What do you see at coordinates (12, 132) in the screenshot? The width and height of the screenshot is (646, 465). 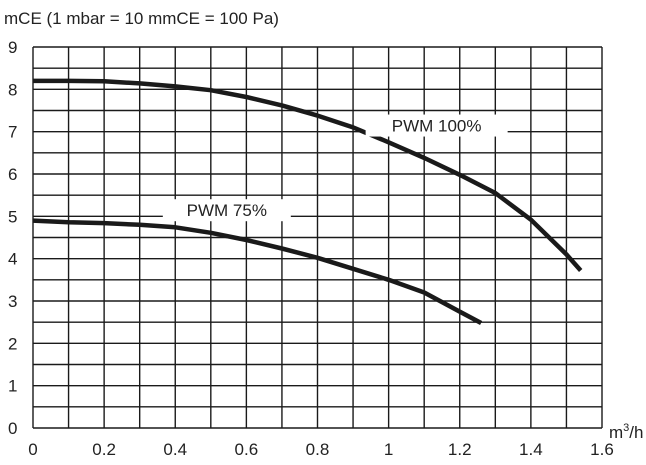 I see `y-tick-label: 7` at bounding box center [12, 132].